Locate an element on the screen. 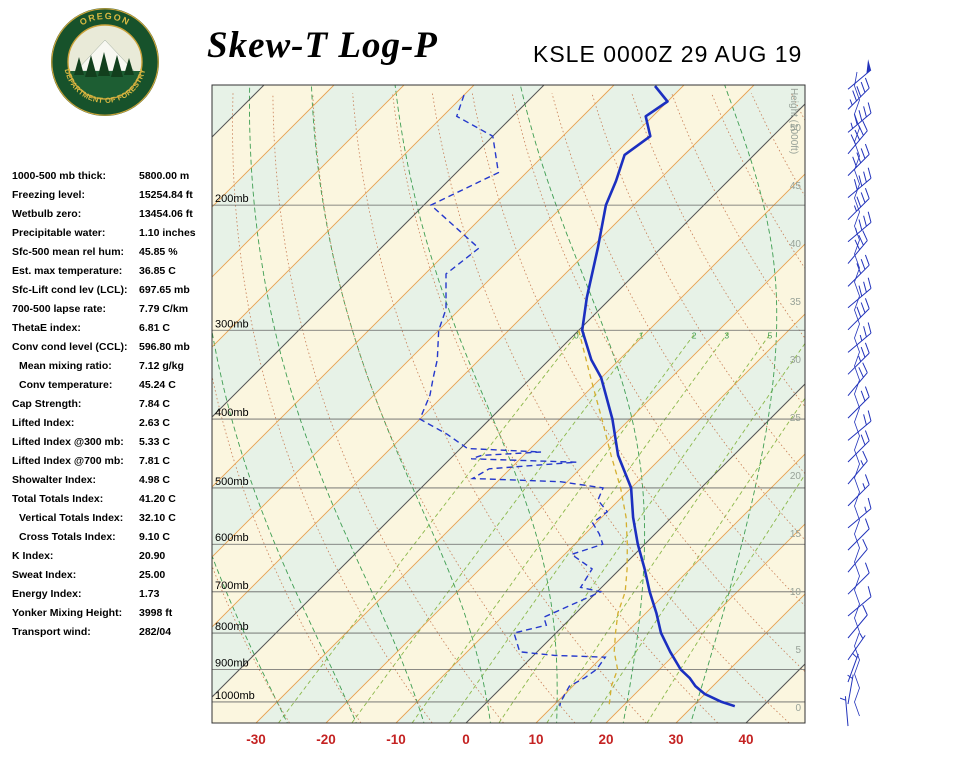 The width and height of the screenshot is (960, 768). index-value: 15254.84 ft is located at coordinates (166, 195).